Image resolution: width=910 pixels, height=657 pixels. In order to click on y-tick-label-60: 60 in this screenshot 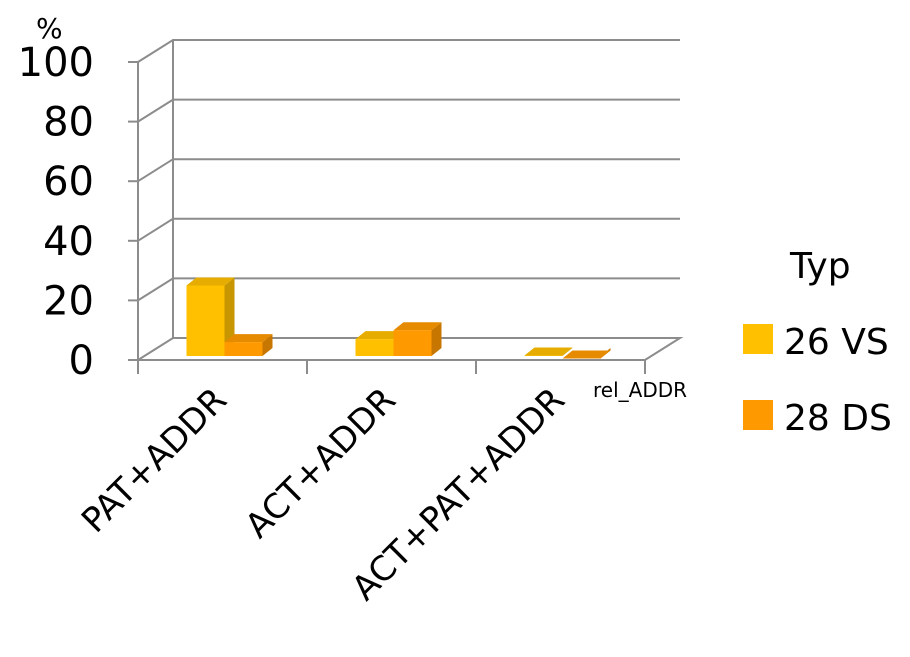, I will do `click(68, 182)`.